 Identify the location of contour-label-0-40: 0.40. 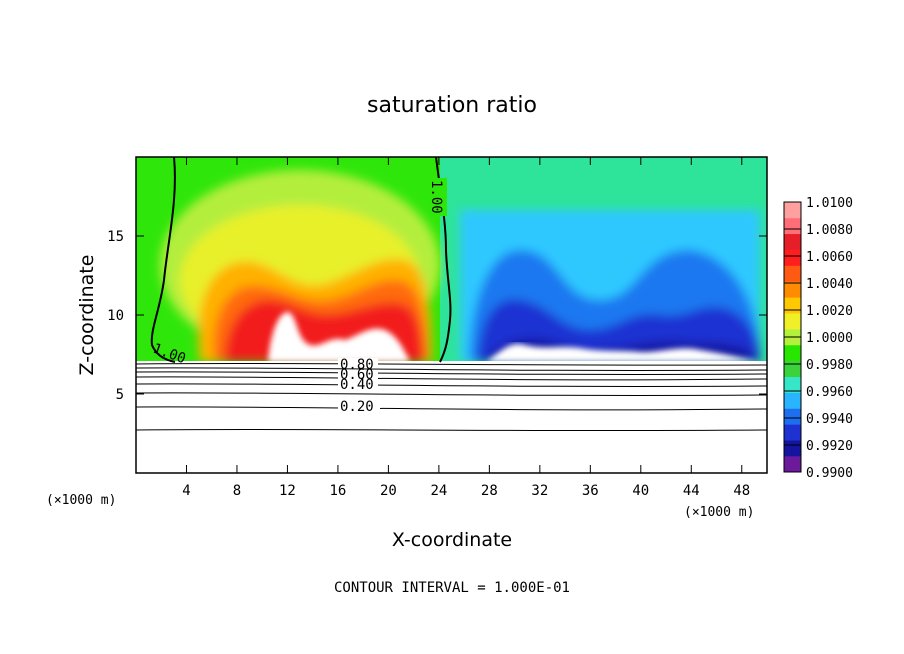
(357, 385).